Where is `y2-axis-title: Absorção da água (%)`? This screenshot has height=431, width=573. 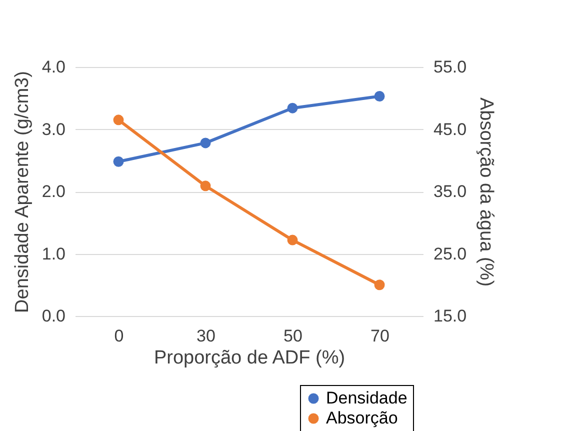 y2-axis-title: Absorção da água (%) is located at coordinates (486, 192).